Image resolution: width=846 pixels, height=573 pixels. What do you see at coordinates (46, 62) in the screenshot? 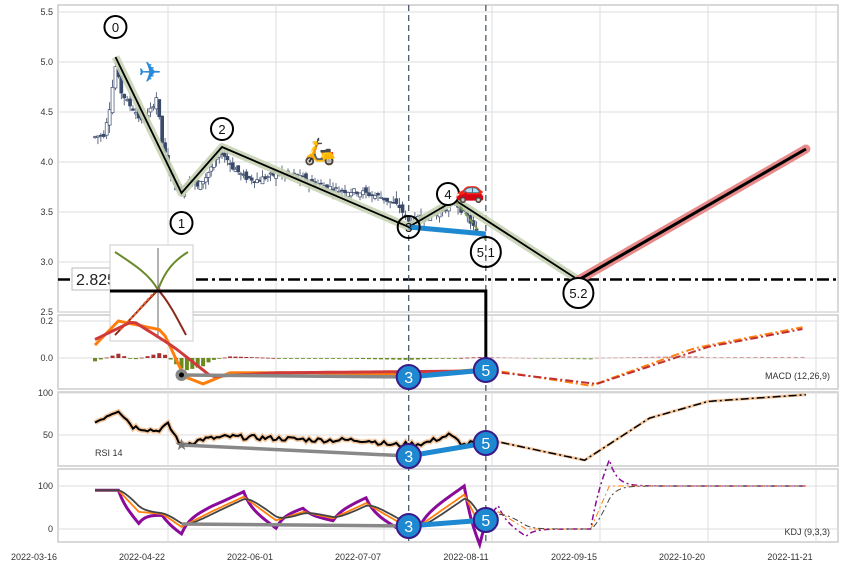
I see `y-tick-label: 5.0` at bounding box center [46, 62].